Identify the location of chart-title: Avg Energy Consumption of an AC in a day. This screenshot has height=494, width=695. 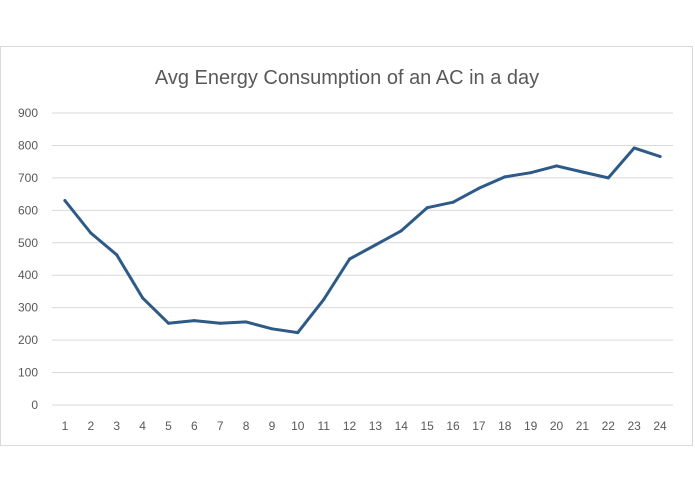
(347, 78).